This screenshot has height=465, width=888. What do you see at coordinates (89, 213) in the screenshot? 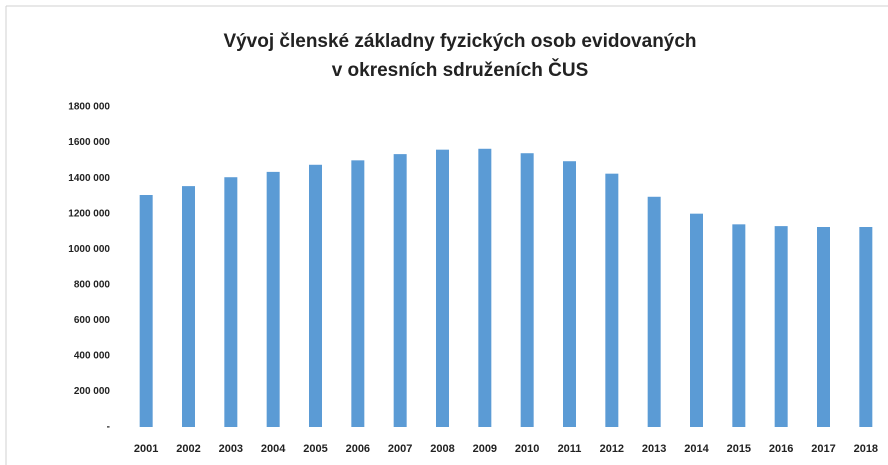
I see `y-tick-label: 1200 000` at bounding box center [89, 213].